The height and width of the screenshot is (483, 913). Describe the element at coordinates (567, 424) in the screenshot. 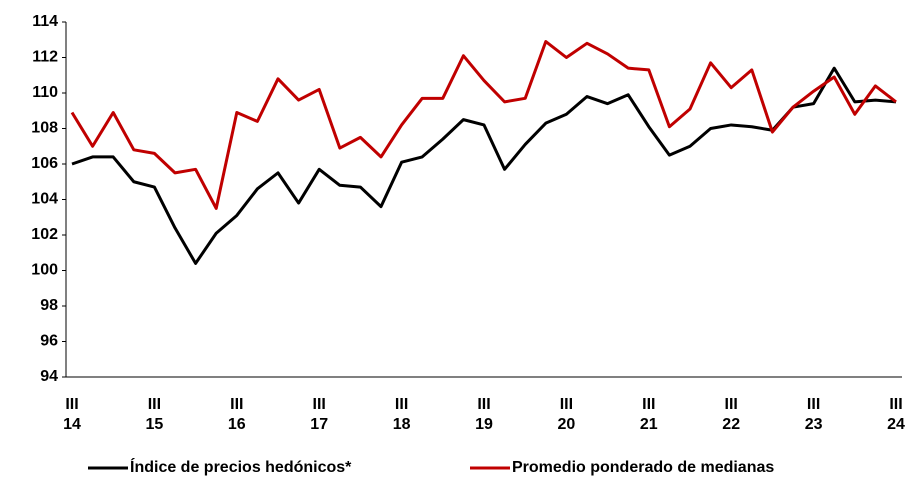

I see `x-tick-label: 20` at that location.